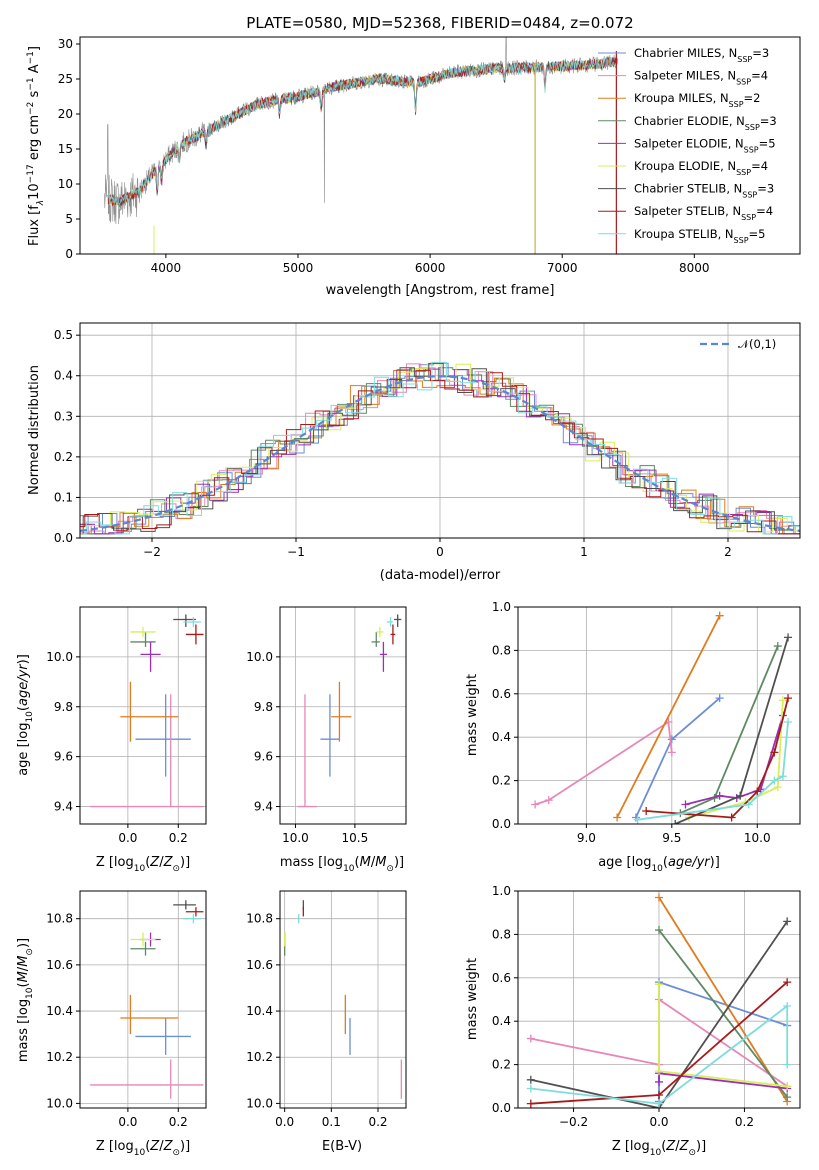  What do you see at coordinates (34, 95) in the screenshot?
I see `label-part: s` at bounding box center [34, 95].